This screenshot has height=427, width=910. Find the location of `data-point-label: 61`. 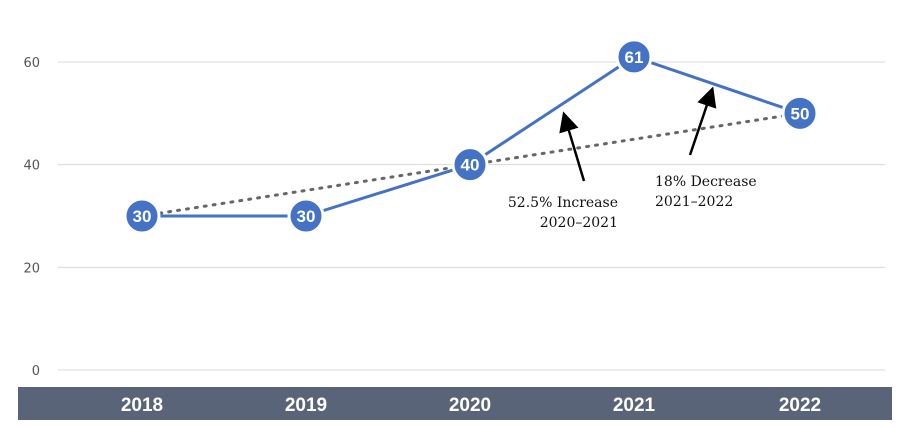

data-point-label: 61 is located at coordinates (634, 57).